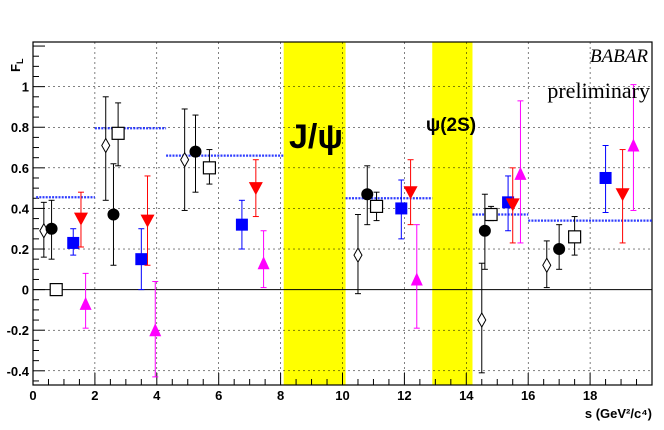  Describe the element at coordinates (451, 125) in the screenshot. I see `psi2s-label: ψ(2S)` at that location.